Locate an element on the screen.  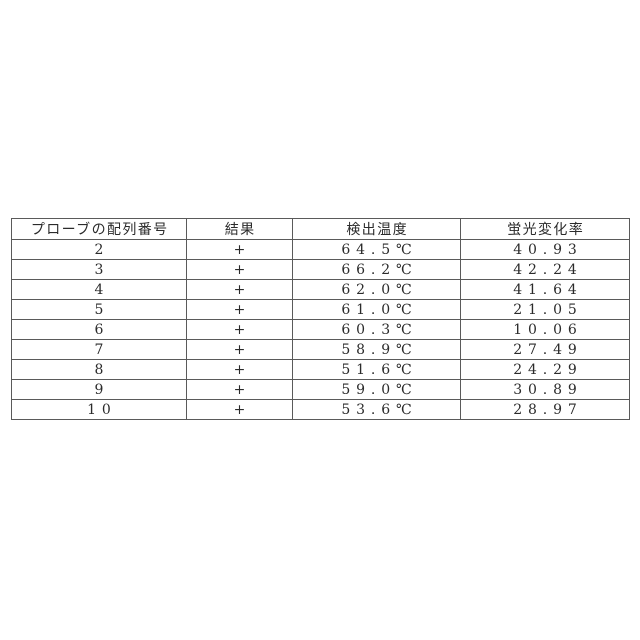
column-header-fluorescence-change-rate-label: 蛍光変化率 is located at coordinates (546, 230).